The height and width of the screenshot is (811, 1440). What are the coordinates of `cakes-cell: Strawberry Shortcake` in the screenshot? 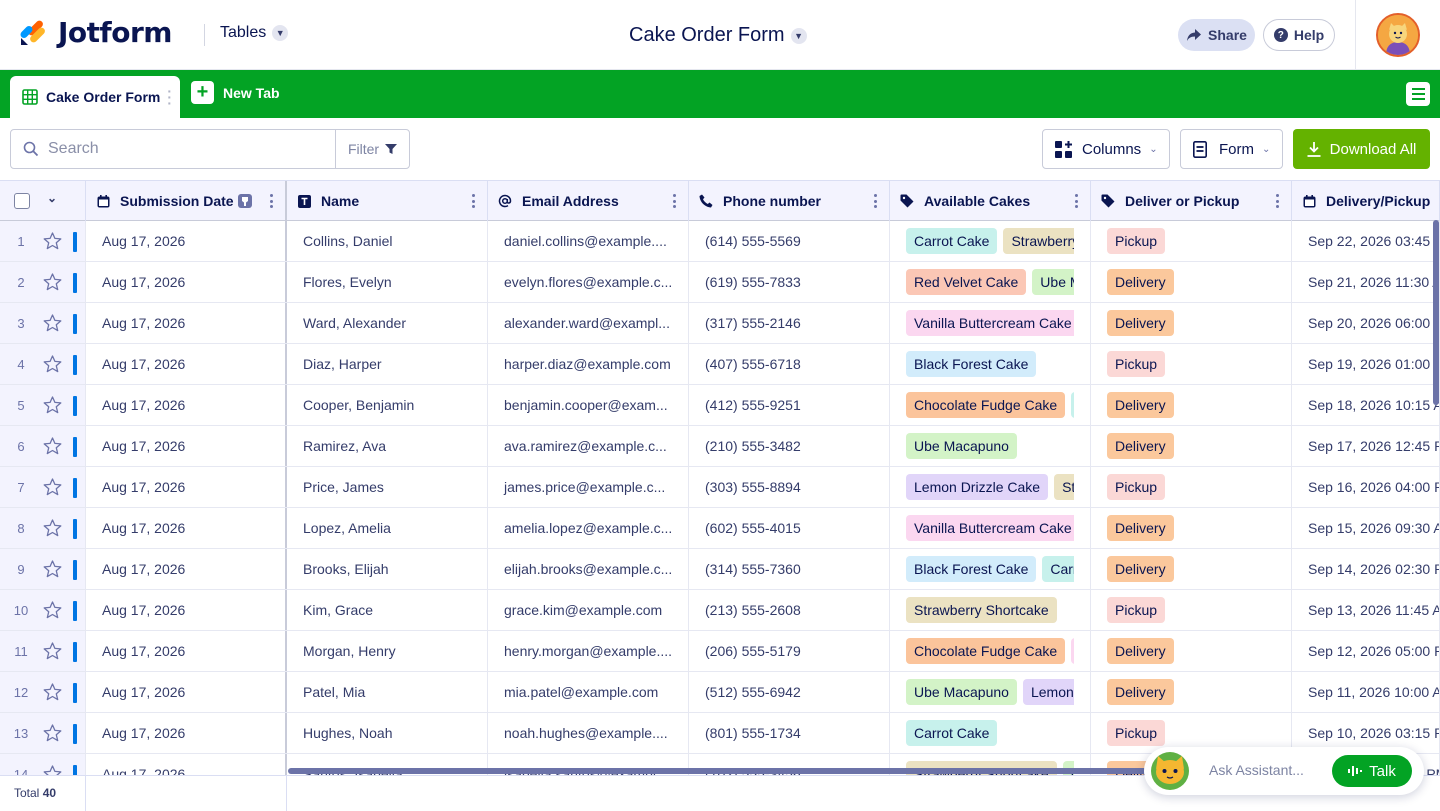 It's located at (990, 610).